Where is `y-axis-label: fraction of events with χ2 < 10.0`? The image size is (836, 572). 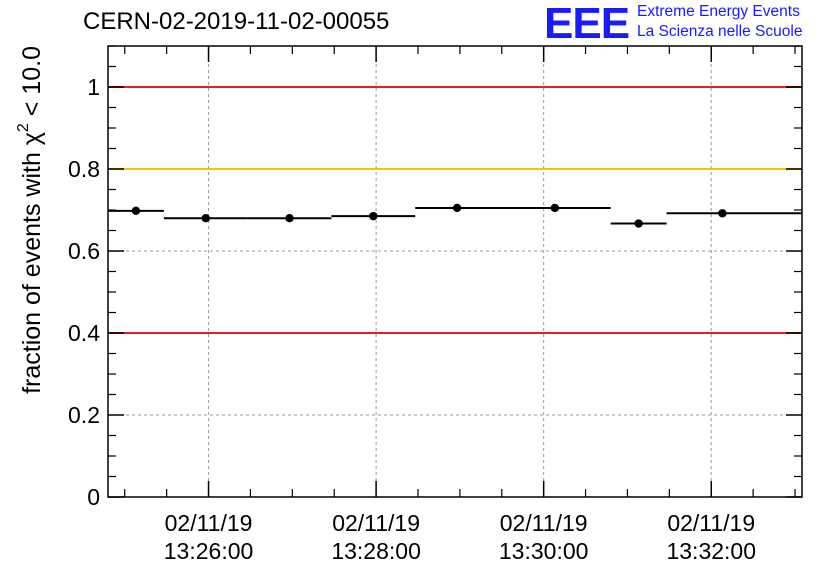 y-axis-label: fraction of events with χ2 < 10.0 is located at coordinates (30, 220).